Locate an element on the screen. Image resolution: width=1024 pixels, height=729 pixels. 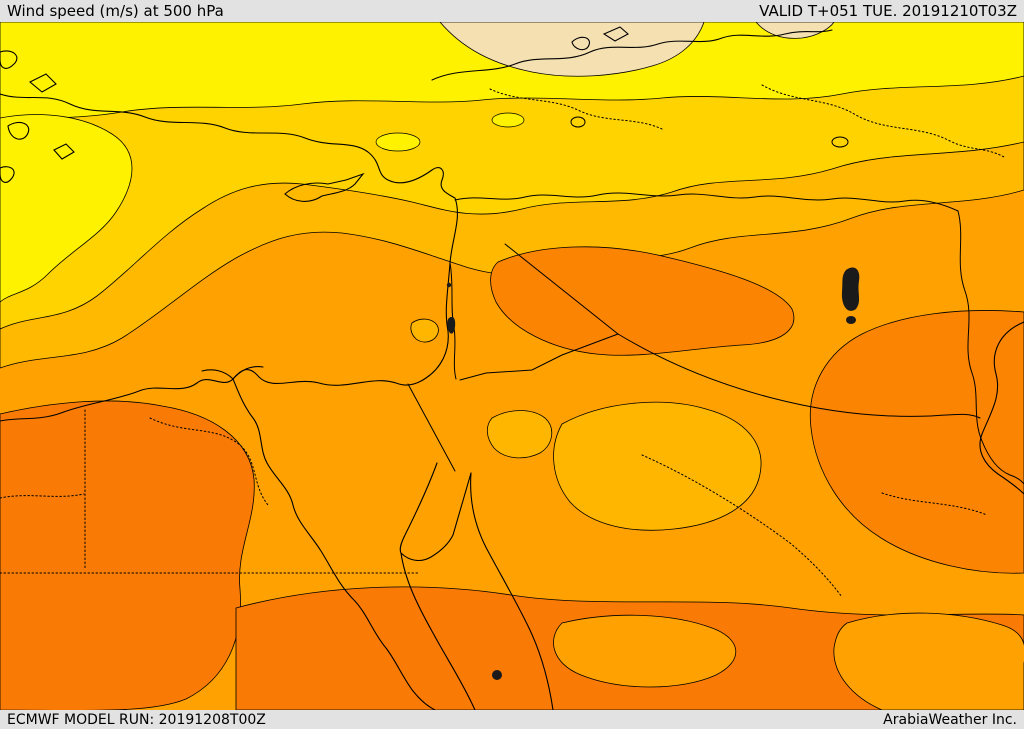
sinai-south-coast is located at coordinates (436, 517).